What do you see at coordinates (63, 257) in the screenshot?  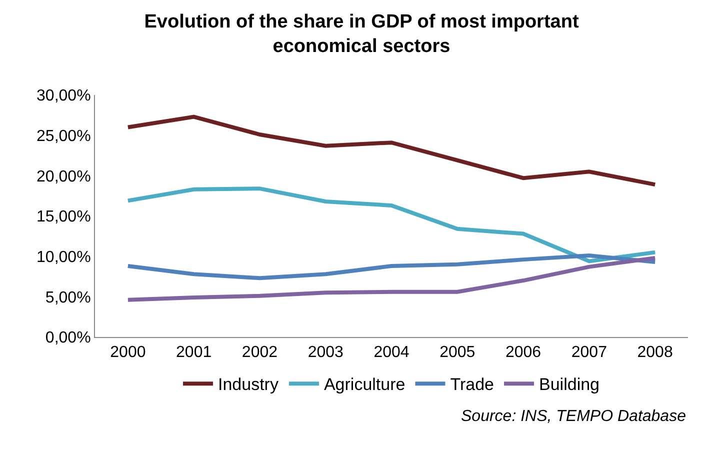 I see `y-tick-label: 10,00%` at bounding box center [63, 257].